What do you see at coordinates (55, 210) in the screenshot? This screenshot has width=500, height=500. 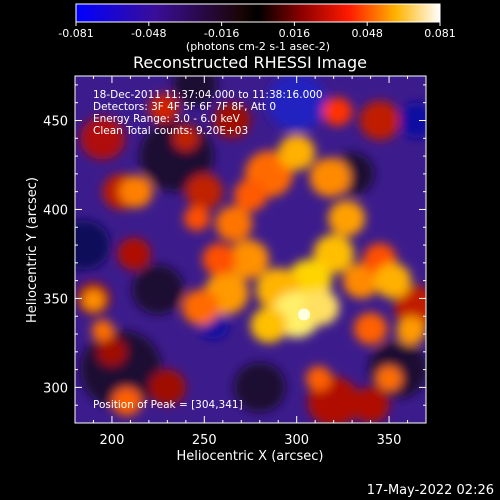 I see `y-tick-label: 400` at bounding box center [55, 210].